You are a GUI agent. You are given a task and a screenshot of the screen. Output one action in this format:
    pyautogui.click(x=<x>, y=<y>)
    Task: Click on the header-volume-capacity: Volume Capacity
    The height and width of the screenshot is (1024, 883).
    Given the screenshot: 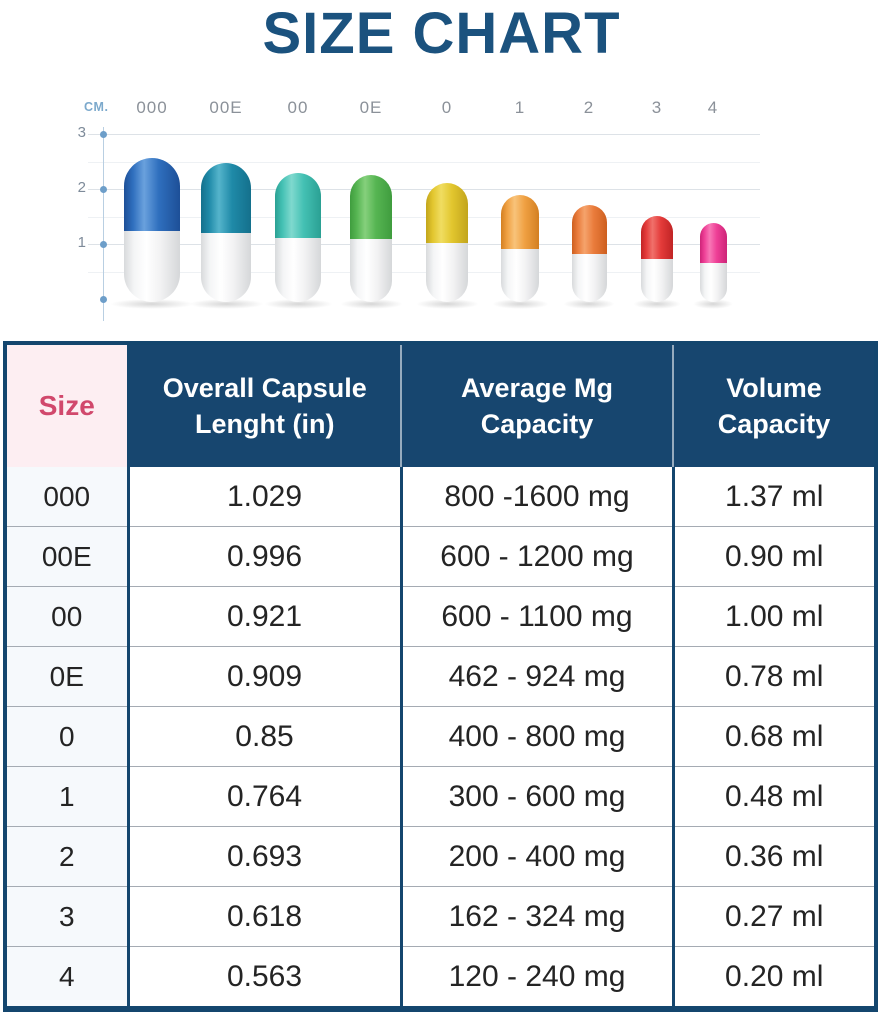 What is the action you would take?
    pyautogui.click(x=774, y=405)
    